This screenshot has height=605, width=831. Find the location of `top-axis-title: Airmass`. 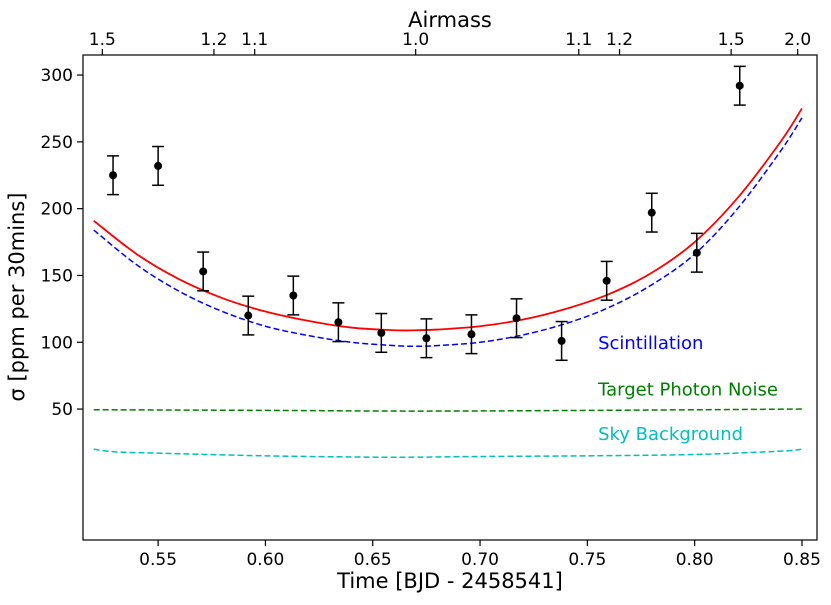

top-axis-title: Airmass is located at coordinates (450, 20).